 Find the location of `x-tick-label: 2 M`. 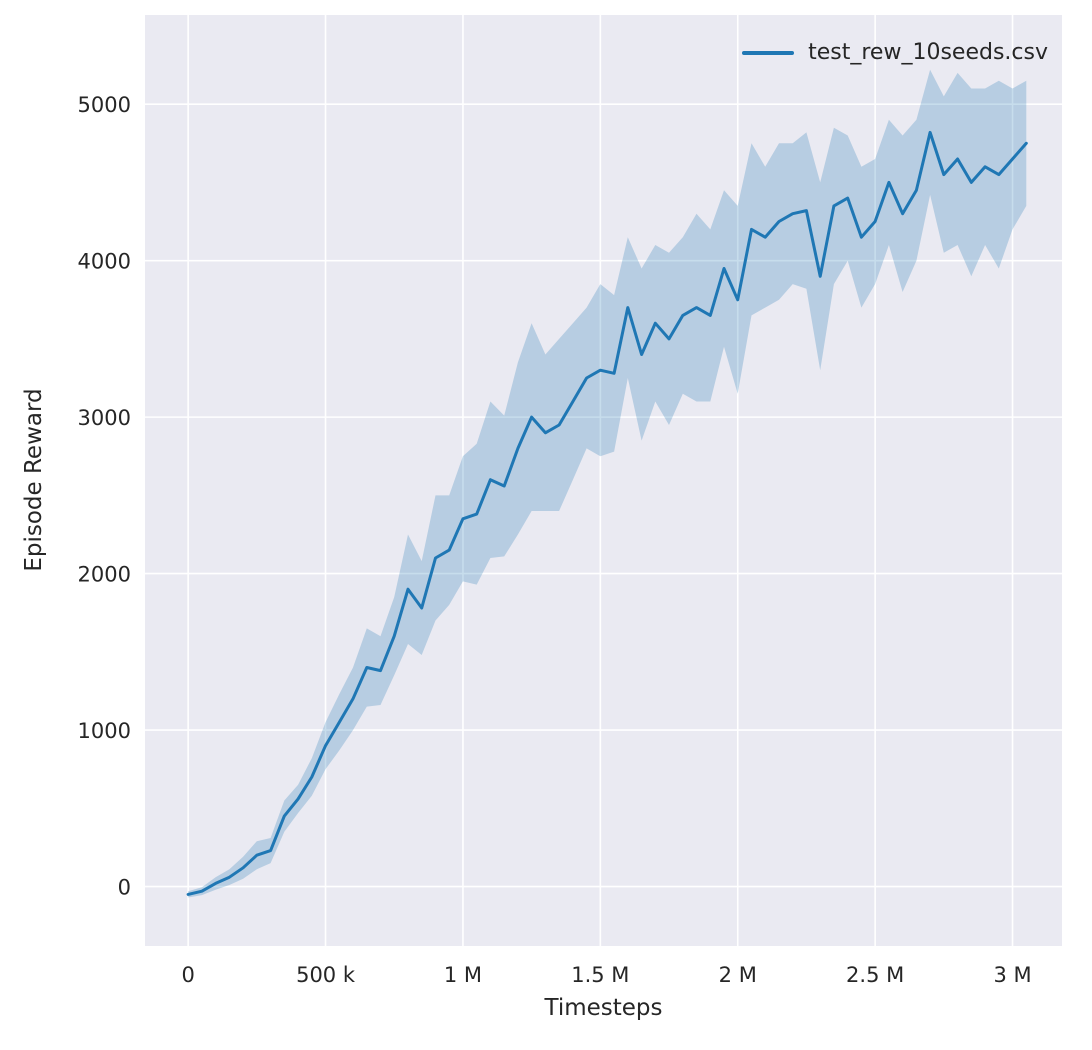

x-tick-label: 2 M is located at coordinates (738, 975).